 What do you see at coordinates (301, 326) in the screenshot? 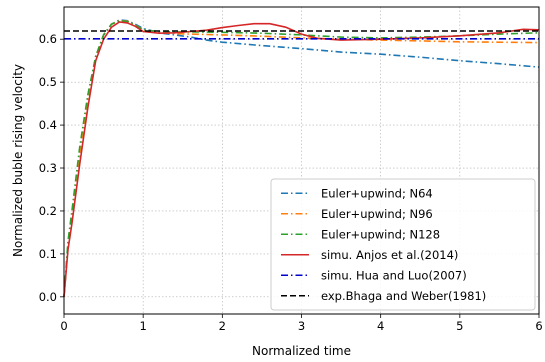
I see `x-tick-label: 3` at bounding box center [301, 326].